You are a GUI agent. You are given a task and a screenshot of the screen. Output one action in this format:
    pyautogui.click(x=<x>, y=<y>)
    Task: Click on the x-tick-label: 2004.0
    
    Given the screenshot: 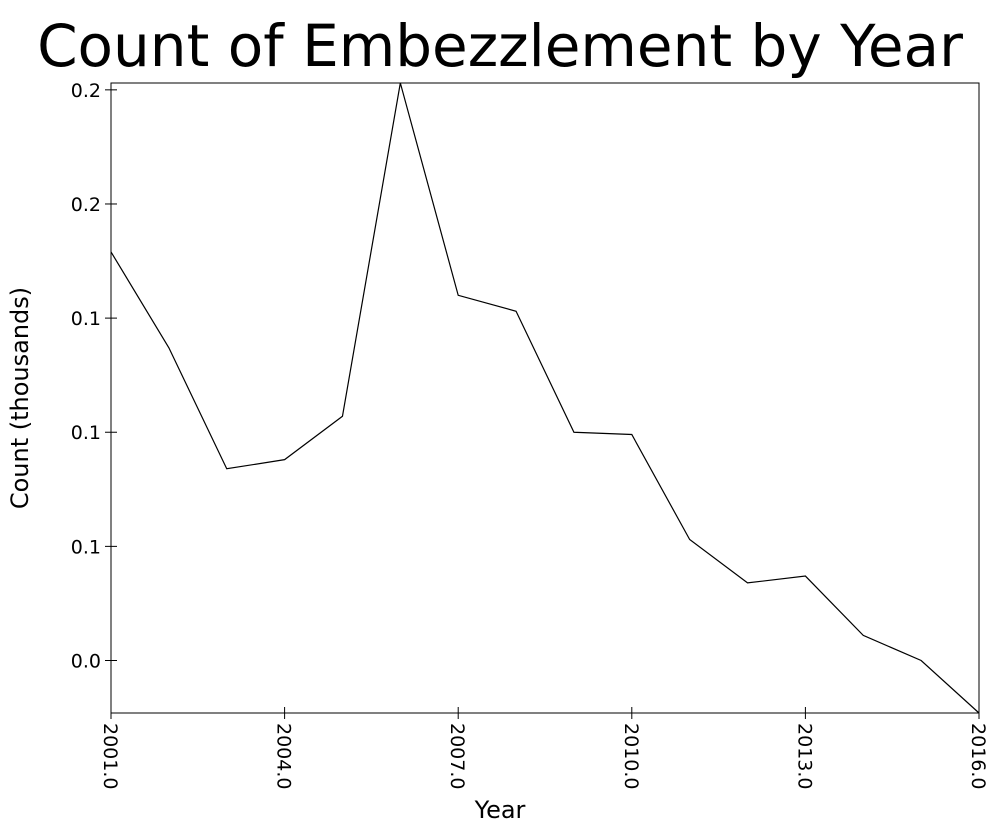 What is the action you would take?
    pyautogui.click(x=284, y=756)
    